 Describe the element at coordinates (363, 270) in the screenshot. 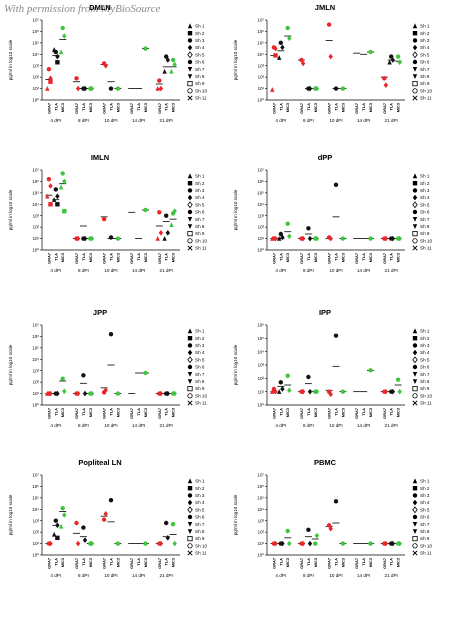

I see `timepoint-label: 14 dPI` at that location.